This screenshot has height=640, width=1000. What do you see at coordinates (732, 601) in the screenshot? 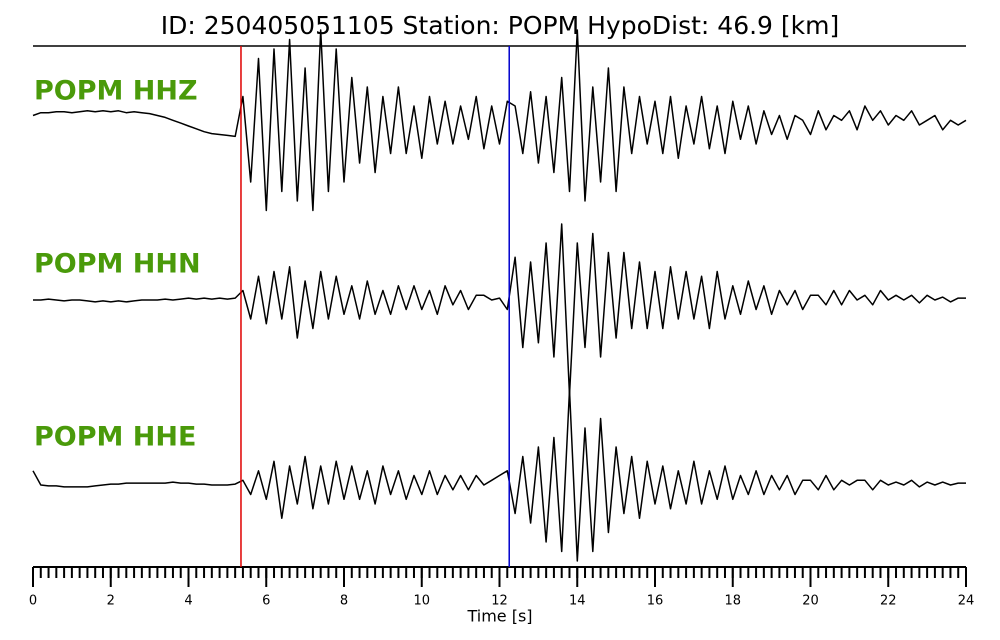
I see `x-tick-label: 18` at bounding box center [732, 601].